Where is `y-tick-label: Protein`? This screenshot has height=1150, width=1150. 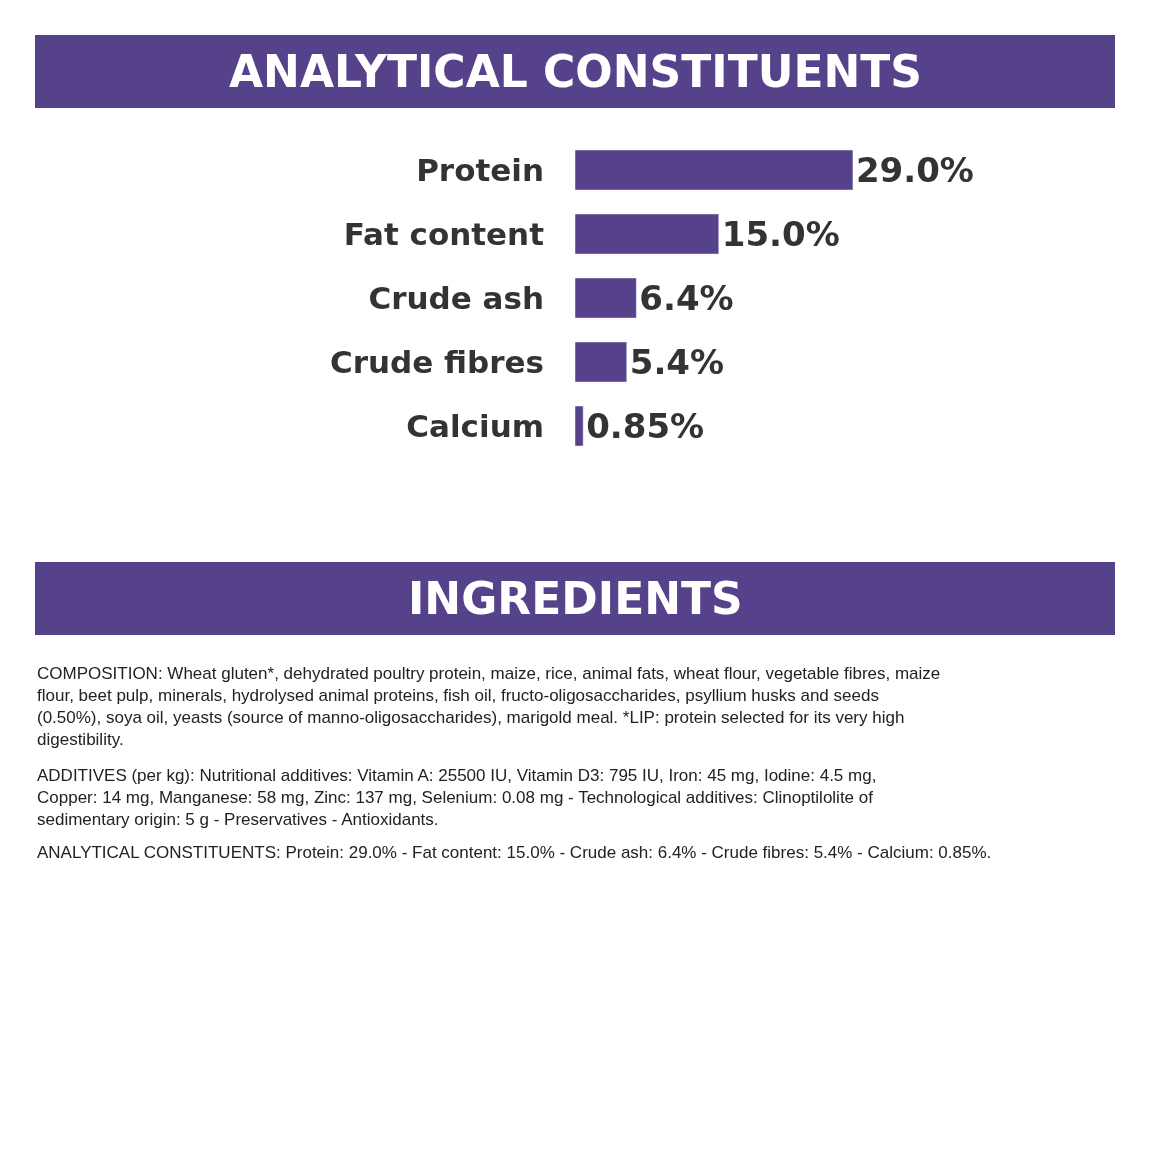 y-tick-label: Protein is located at coordinates (480, 169).